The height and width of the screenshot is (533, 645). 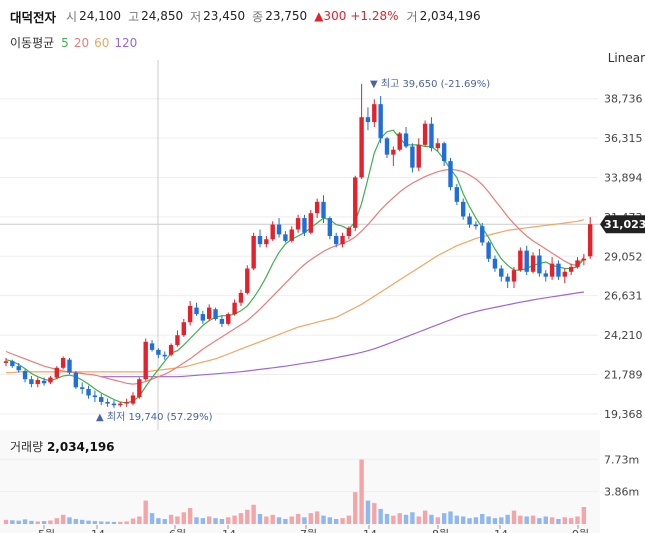 What do you see at coordinates (81, 42) in the screenshot?
I see `ma20-legend: 20` at bounding box center [81, 42].